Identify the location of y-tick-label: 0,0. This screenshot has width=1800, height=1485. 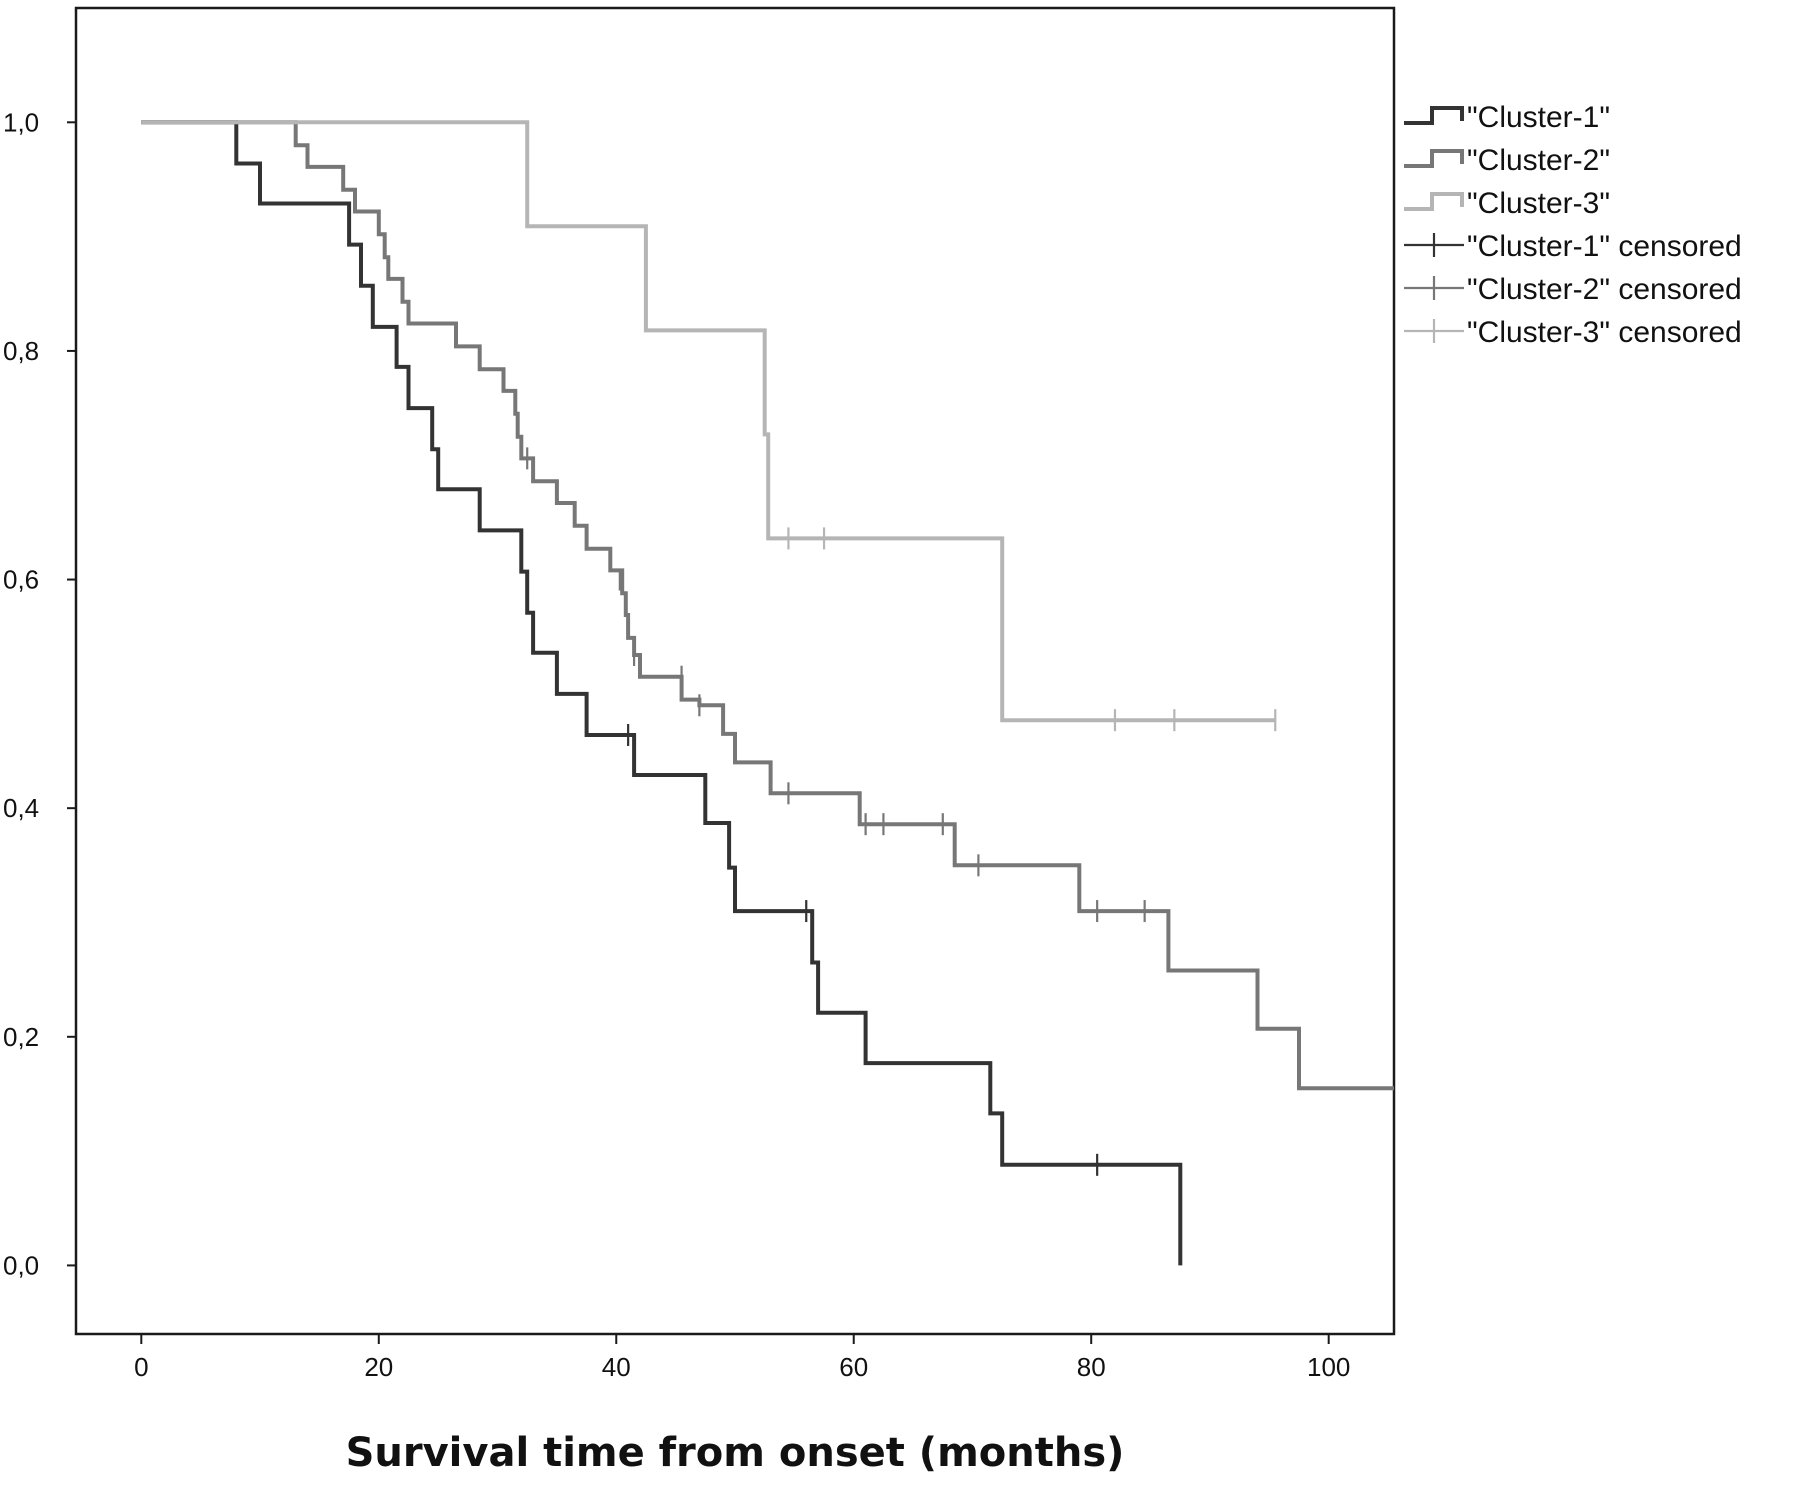
(21, 1265).